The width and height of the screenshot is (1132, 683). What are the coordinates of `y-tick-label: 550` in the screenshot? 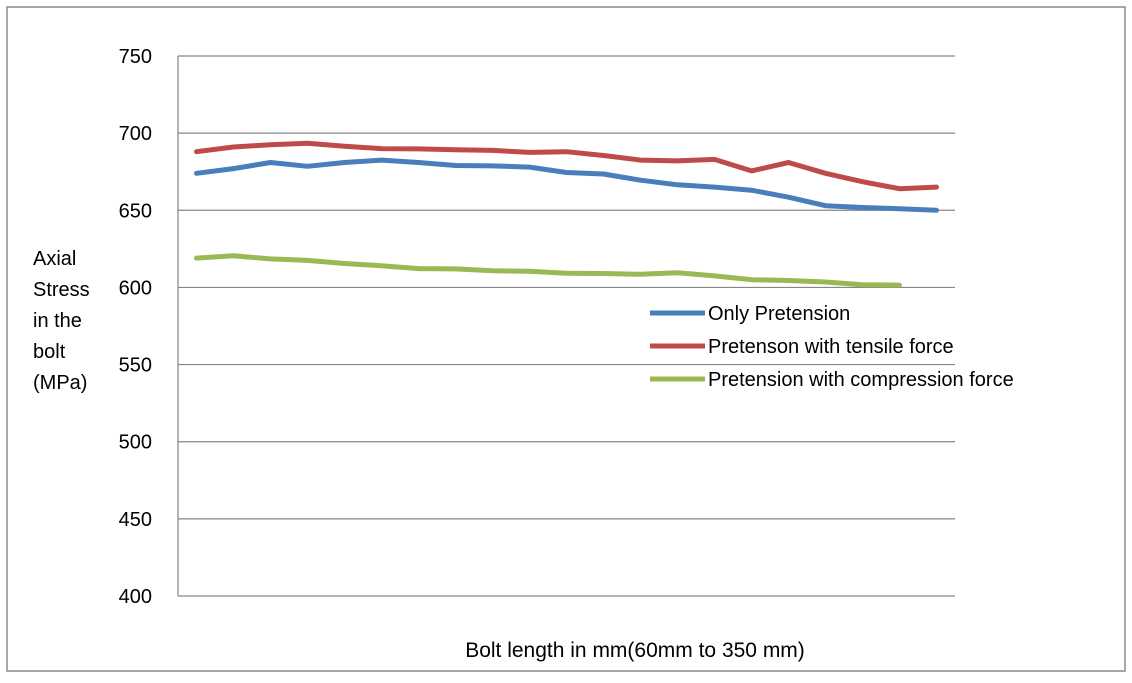 It's located at (135, 366).